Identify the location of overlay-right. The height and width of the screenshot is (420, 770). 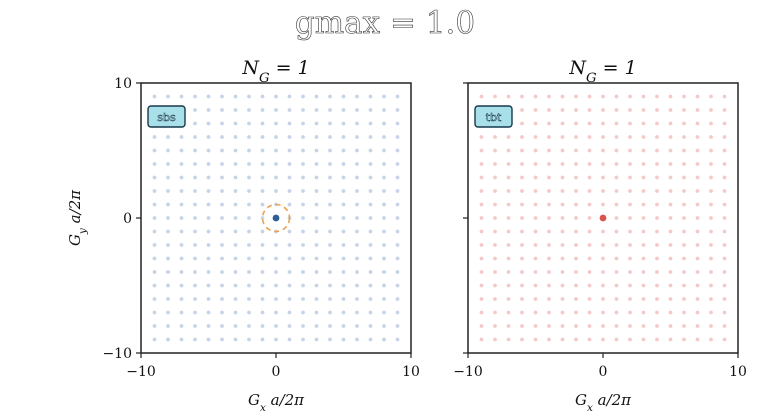
(603, 218).